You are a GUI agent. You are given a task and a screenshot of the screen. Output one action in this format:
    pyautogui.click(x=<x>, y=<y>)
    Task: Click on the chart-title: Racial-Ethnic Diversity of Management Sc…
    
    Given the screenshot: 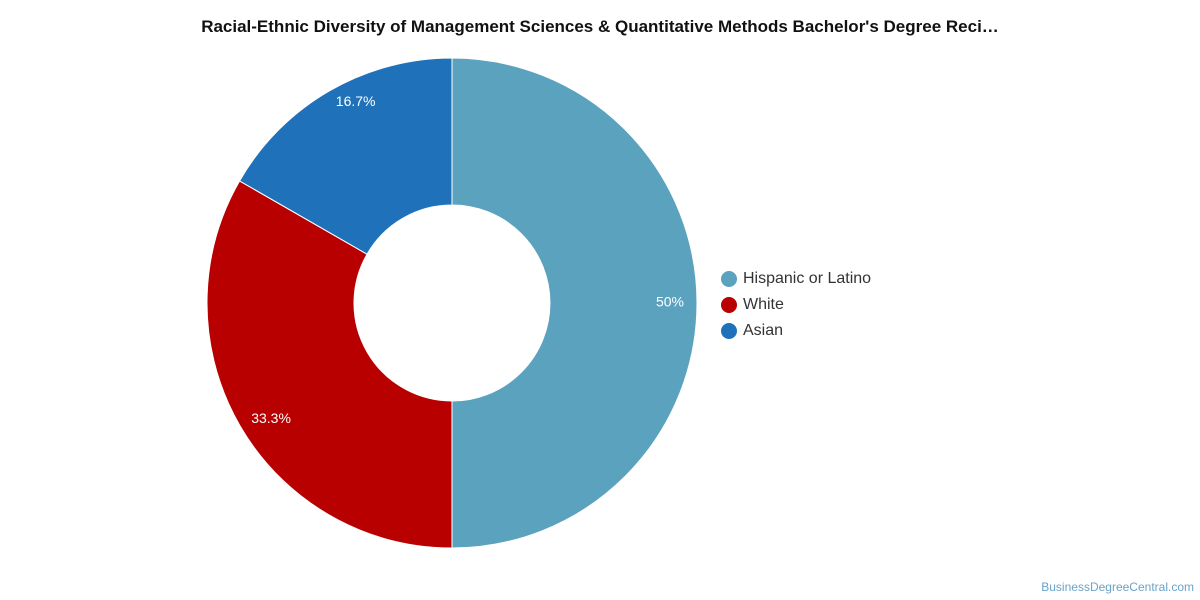 What is the action you would take?
    pyautogui.click(x=600, y=26)
    